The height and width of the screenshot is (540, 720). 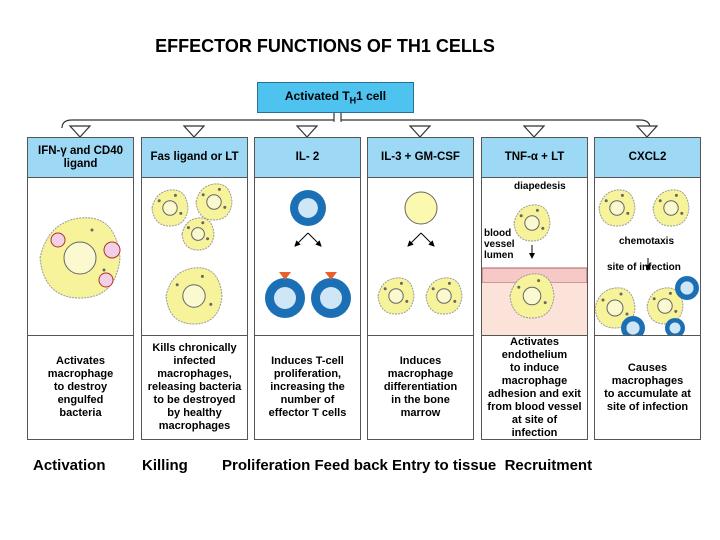 What do you see at coordinates (647, 256) in the screenshot?
I see `column-illustration: chemotaxis site of infection` at bounding box center [647, 256].